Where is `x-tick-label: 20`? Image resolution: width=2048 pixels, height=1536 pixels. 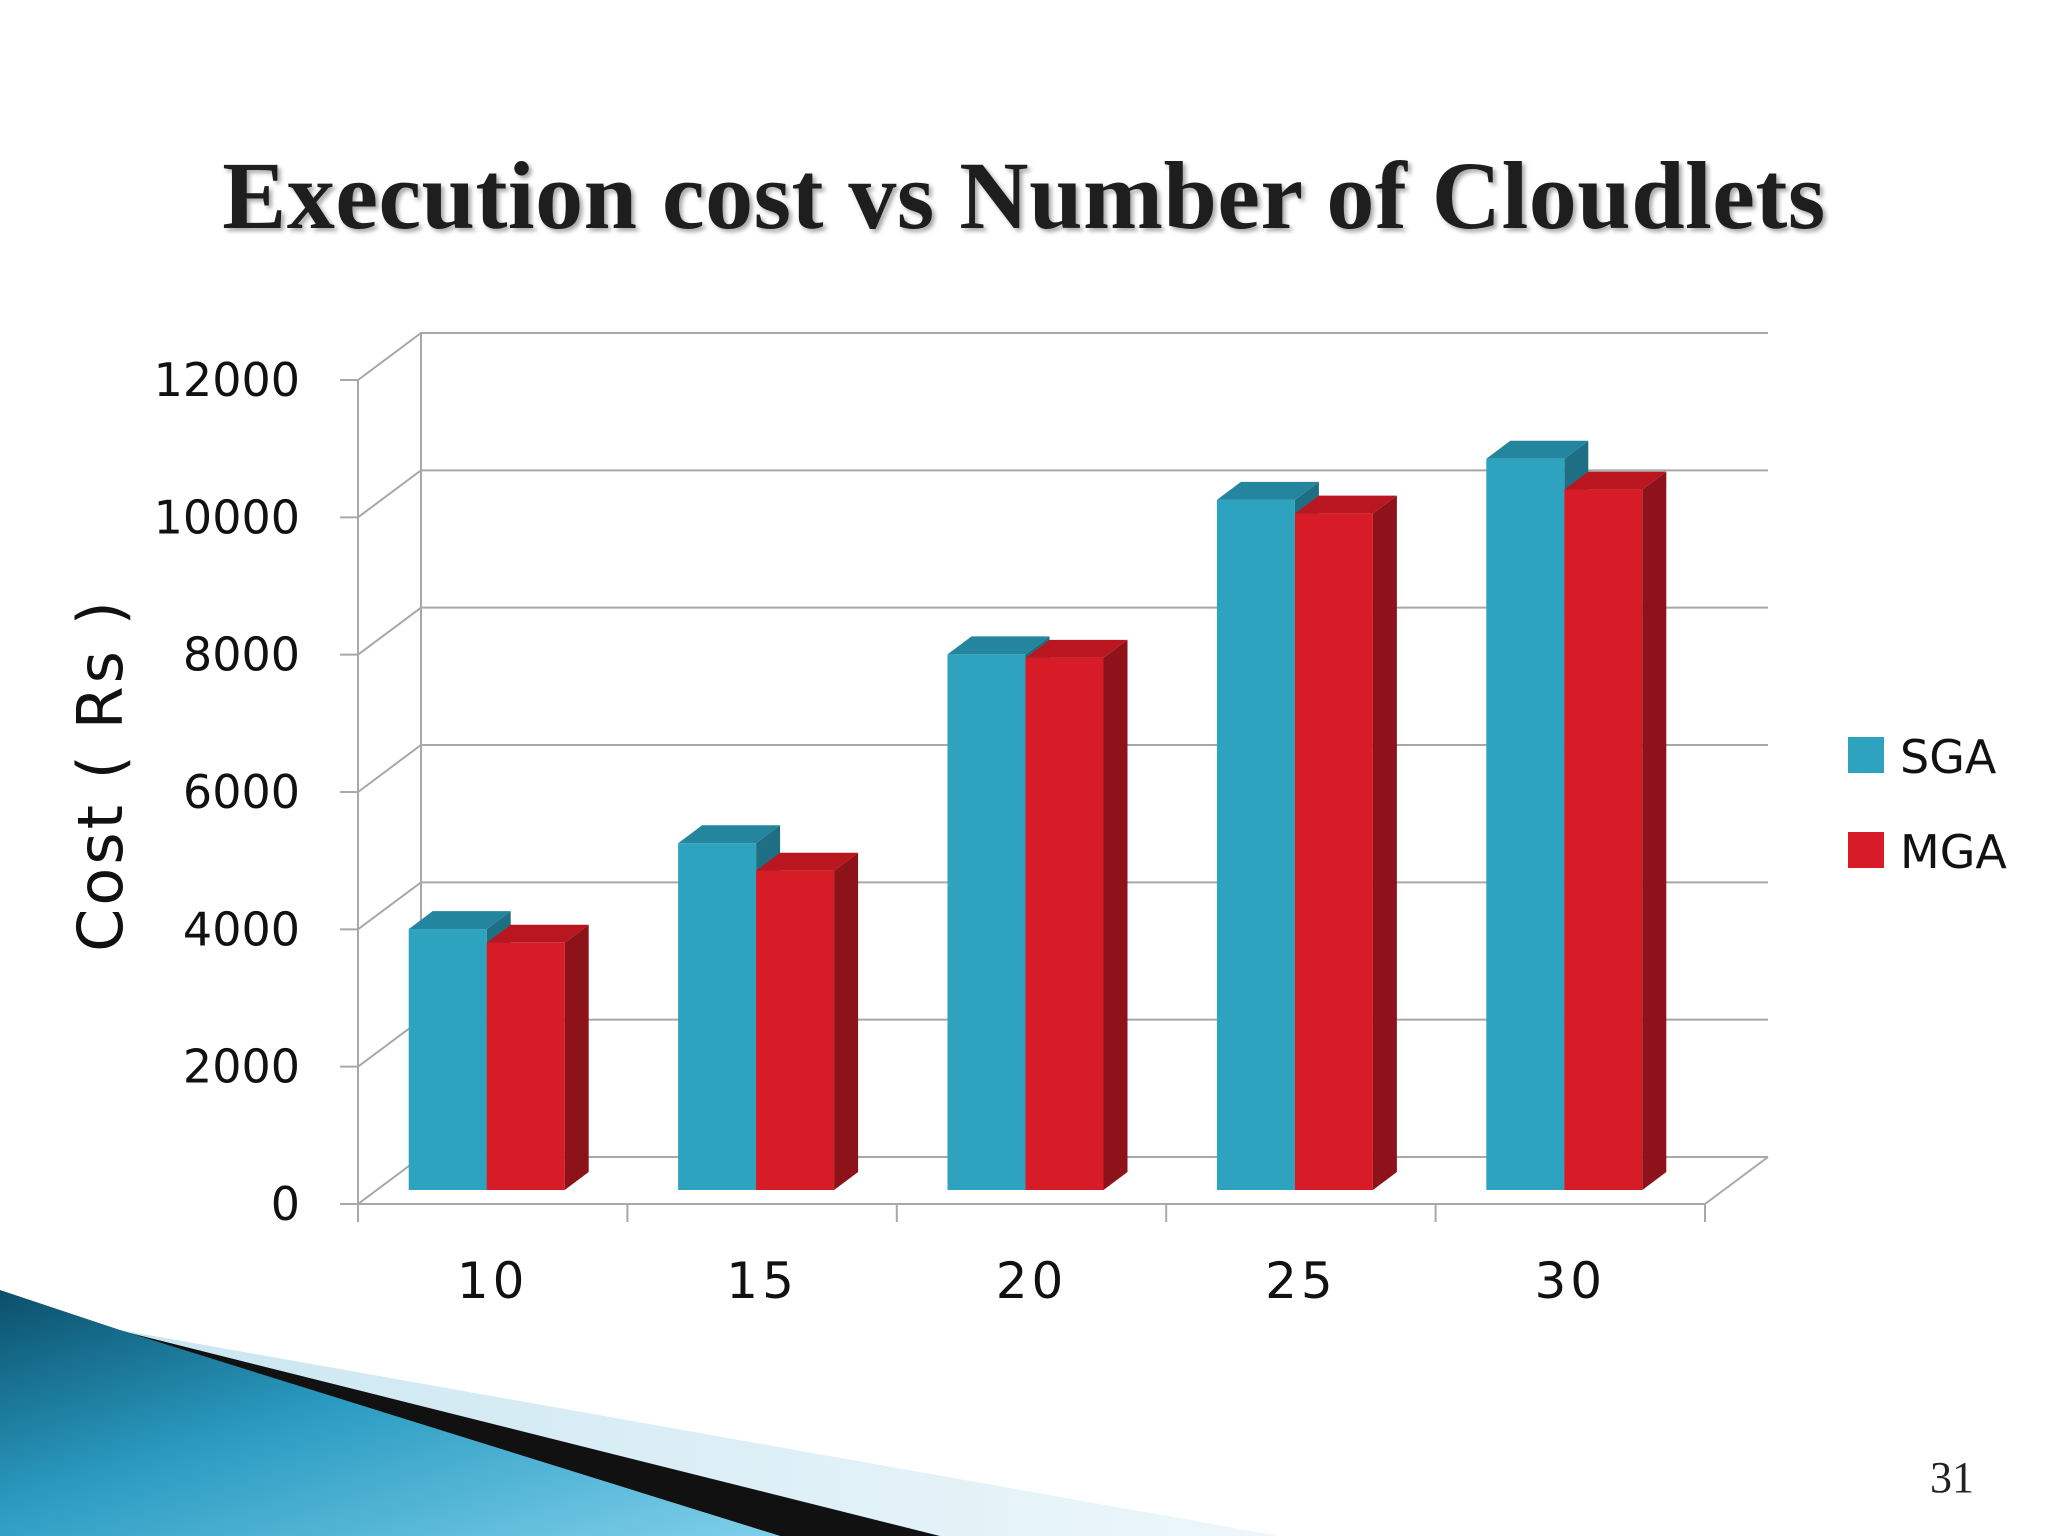 x-tick-label: 20 is located at coordinates (1032, 1281).